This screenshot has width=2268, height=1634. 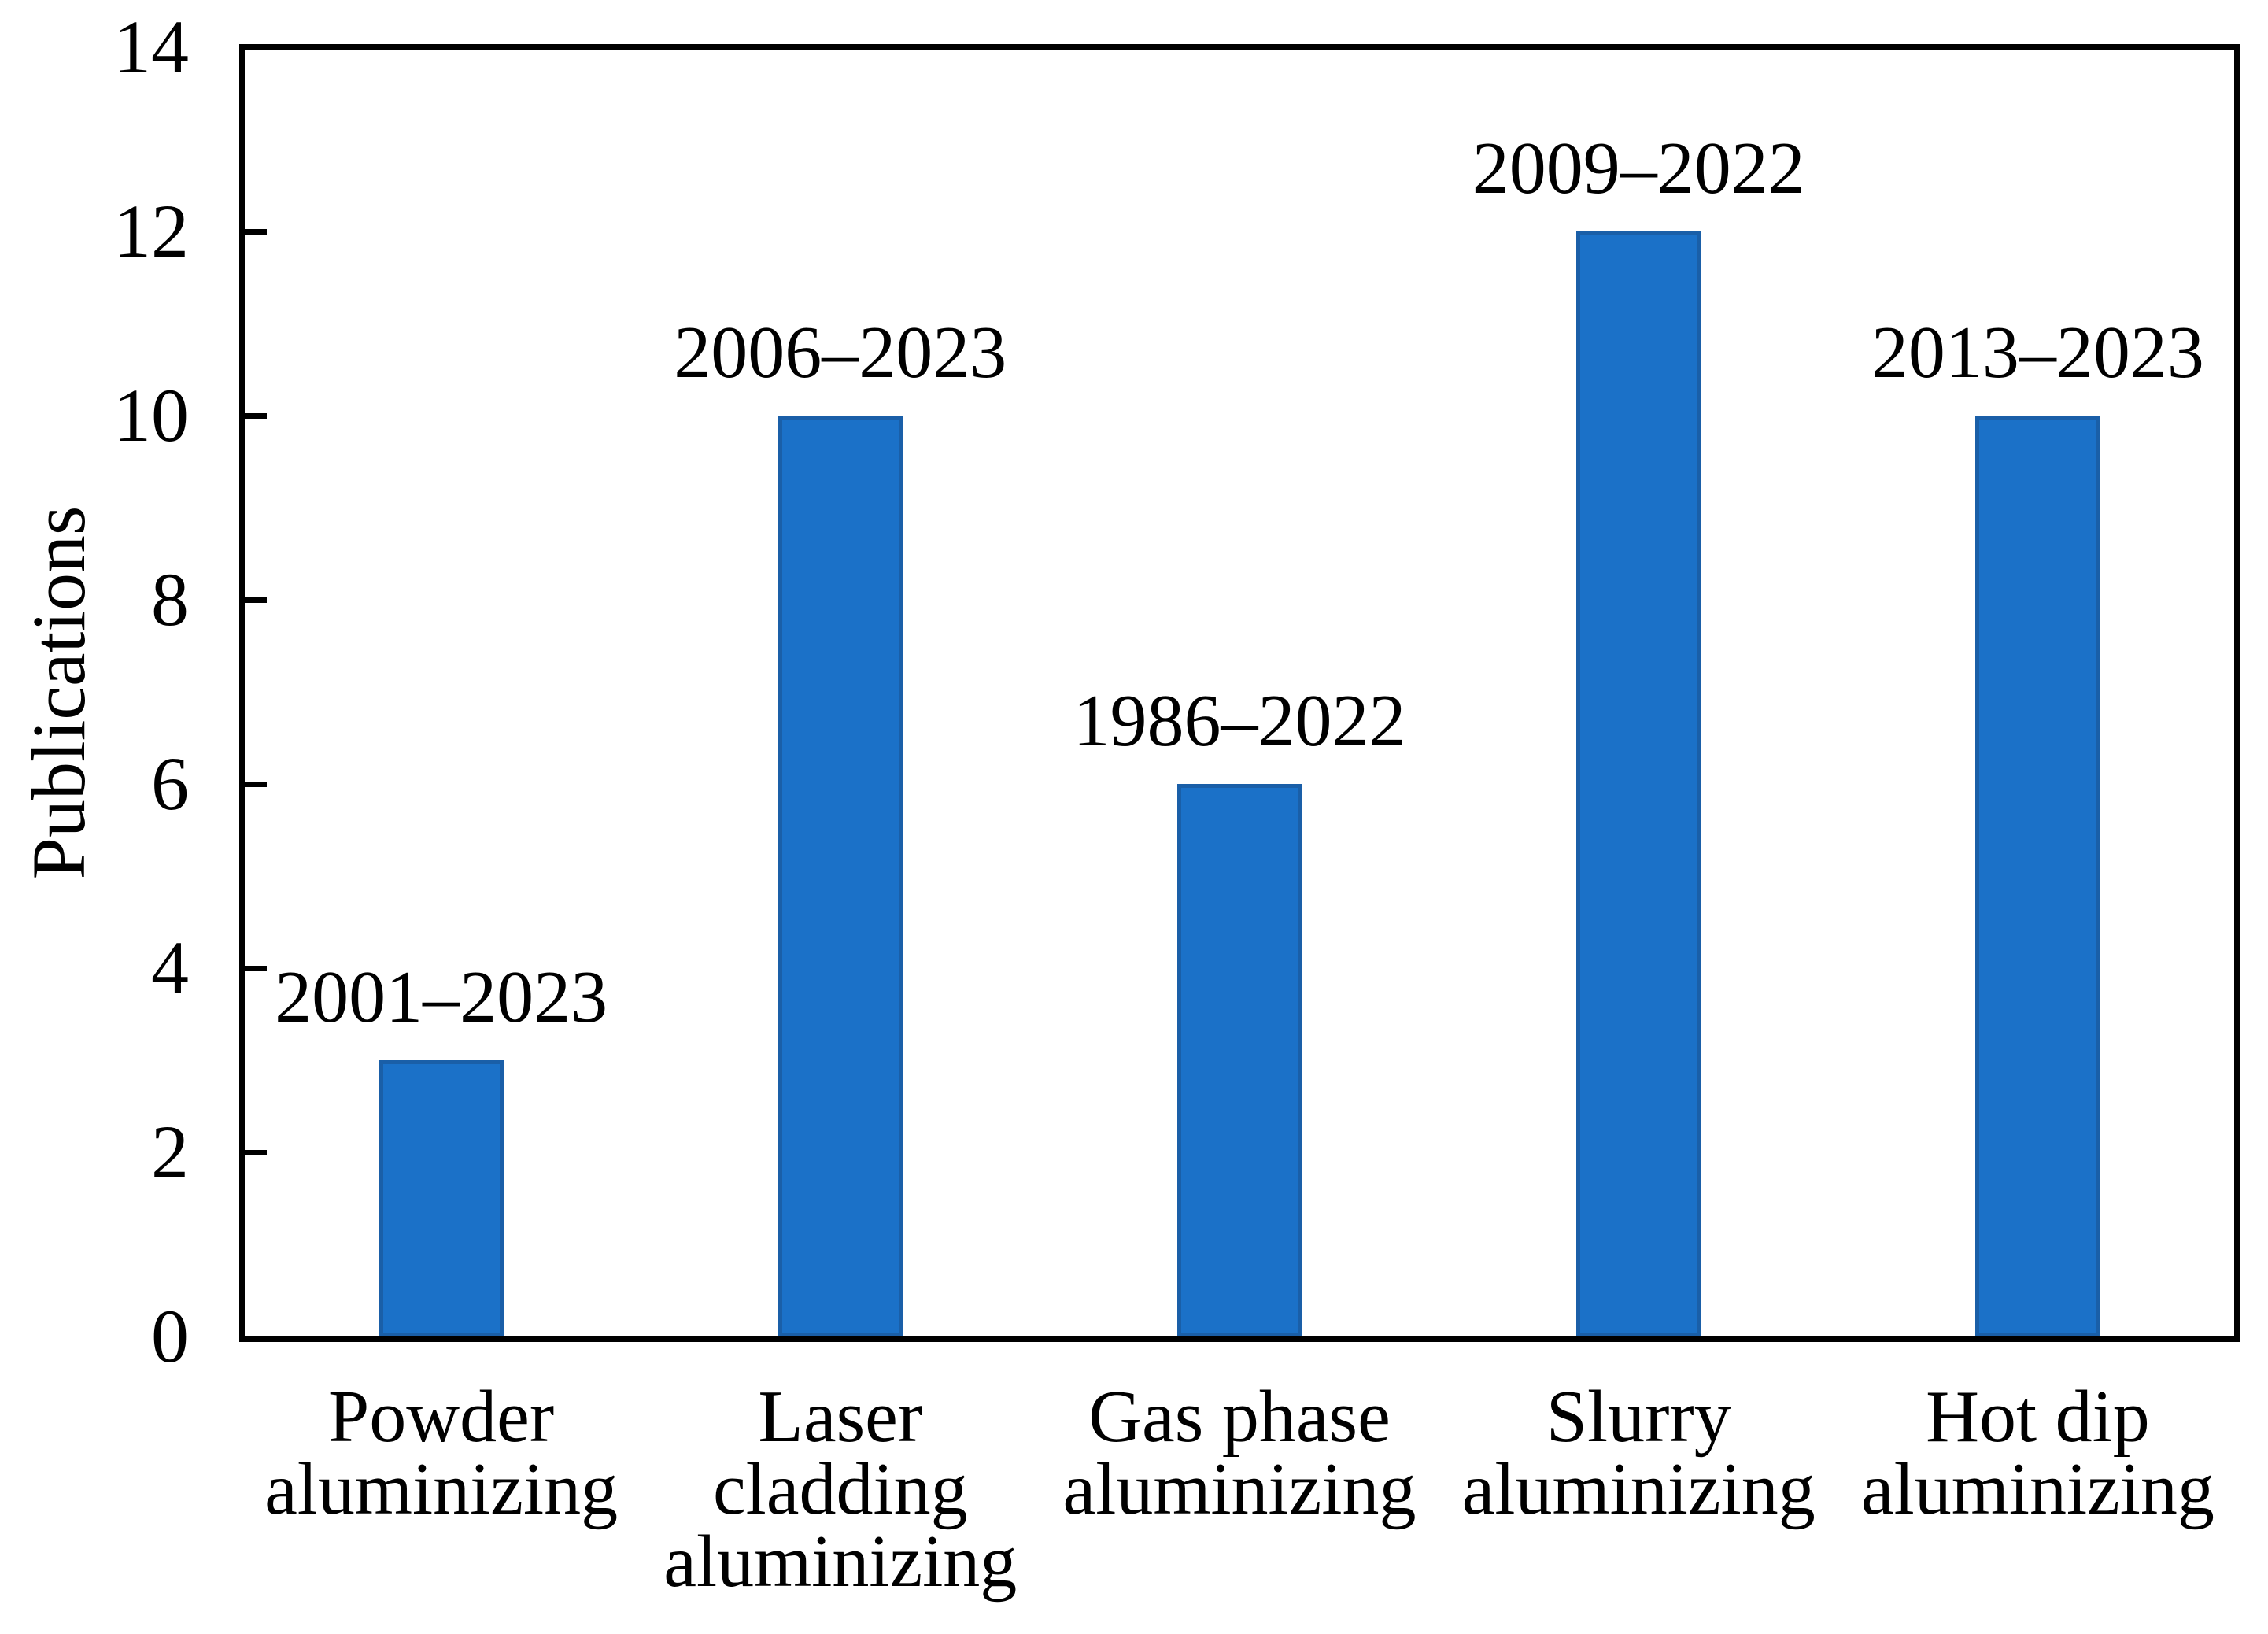 What do you see at coordinates (170, 783) in the screenshot?
I see `y-tick-label: 6` at bounding box center [170, 783].